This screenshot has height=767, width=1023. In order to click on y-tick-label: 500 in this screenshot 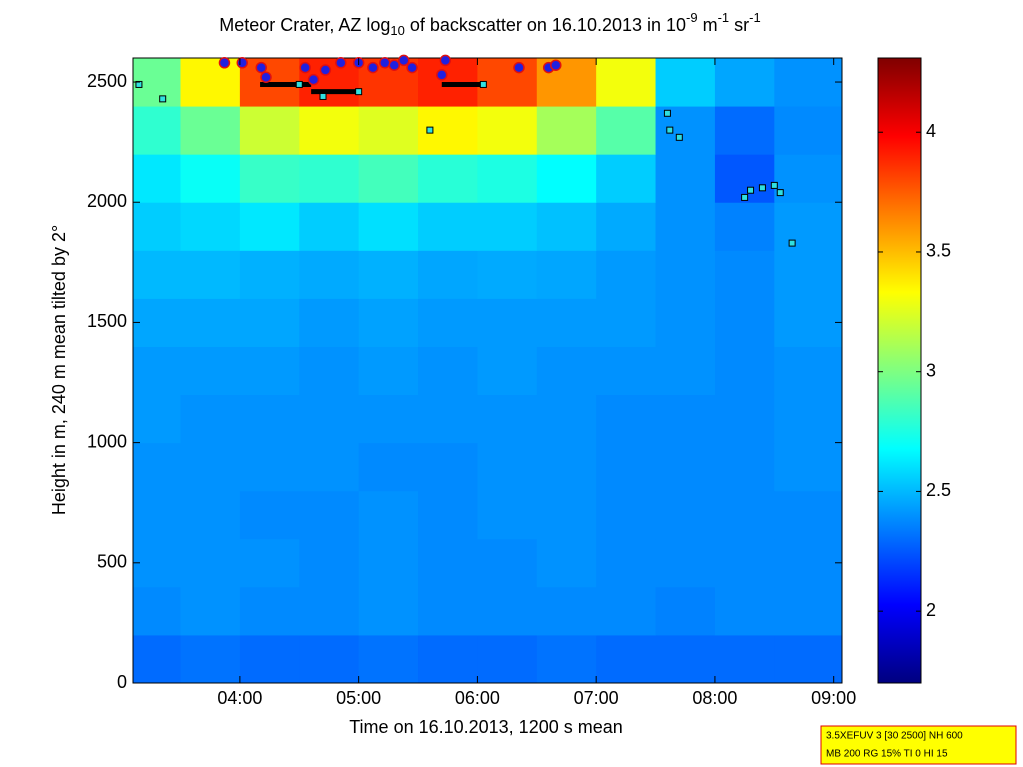, I will do `click(112, 562)`.